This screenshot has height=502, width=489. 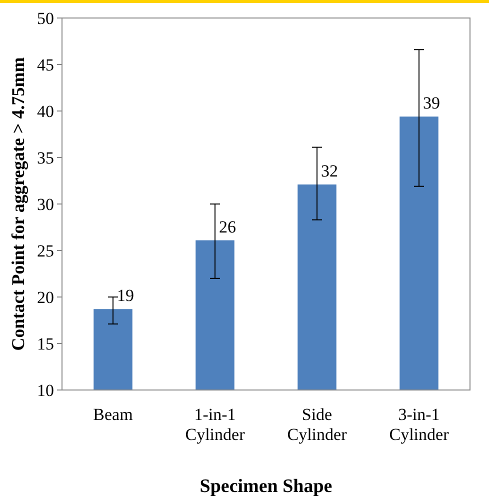 What do you see at coordinates (113, 414) in the screenshot?
I see `x-tick-label: Beam` at bounding box center [113, 414].